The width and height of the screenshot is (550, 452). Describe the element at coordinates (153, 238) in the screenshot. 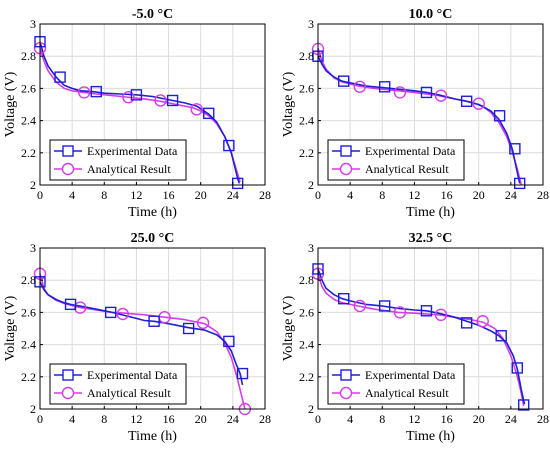

I see `chart-title: 25.0 °C` at that location.